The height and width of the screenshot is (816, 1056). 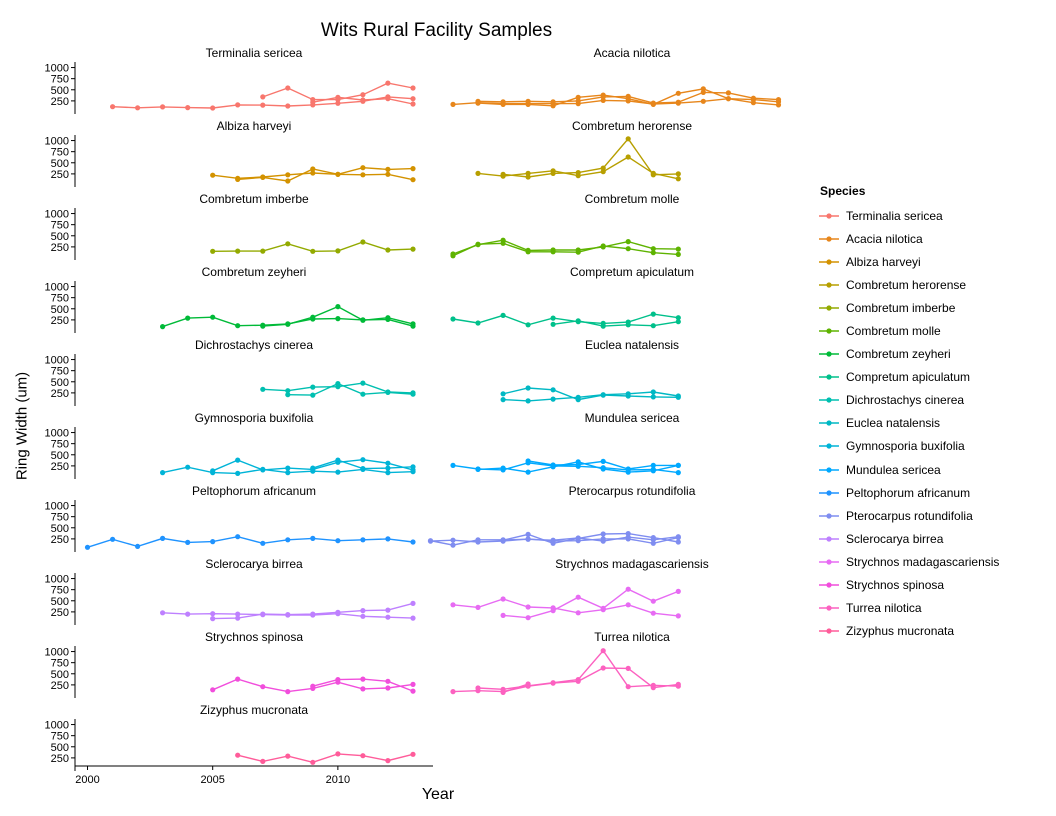 I want to click on y-tick-label: 1000, so click(x=57, y=361).